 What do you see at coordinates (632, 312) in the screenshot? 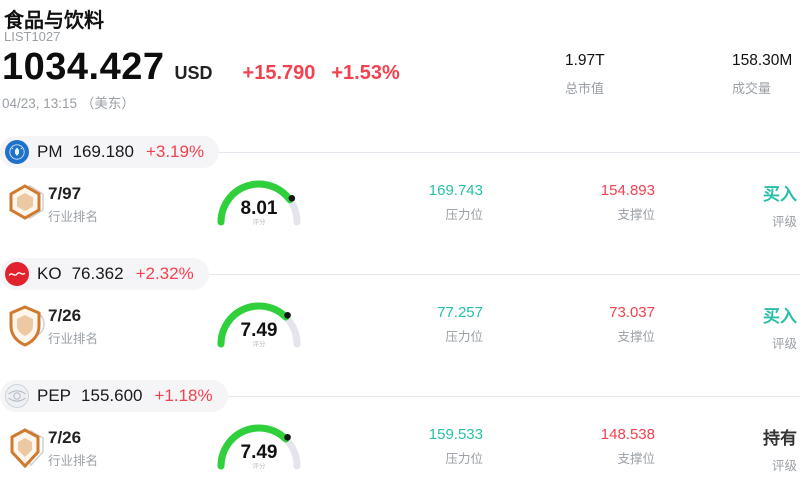
I see `support-value: 73.037` at bounding box center [632, 312].